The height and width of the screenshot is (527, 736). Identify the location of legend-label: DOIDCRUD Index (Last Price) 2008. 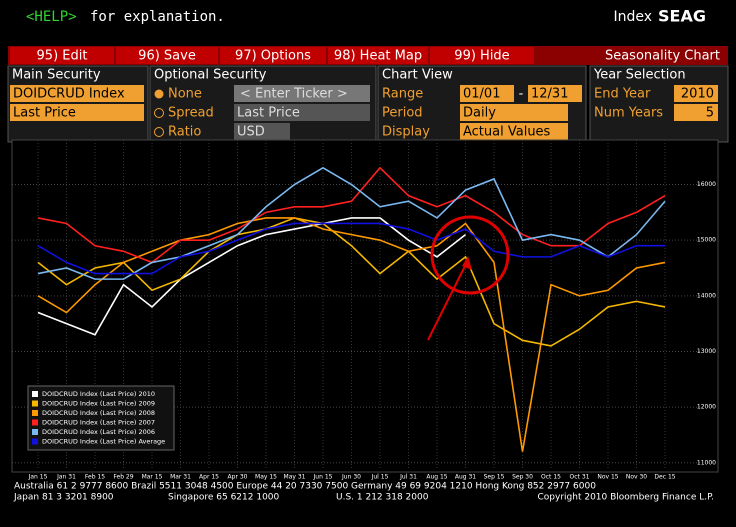
(98, 413).